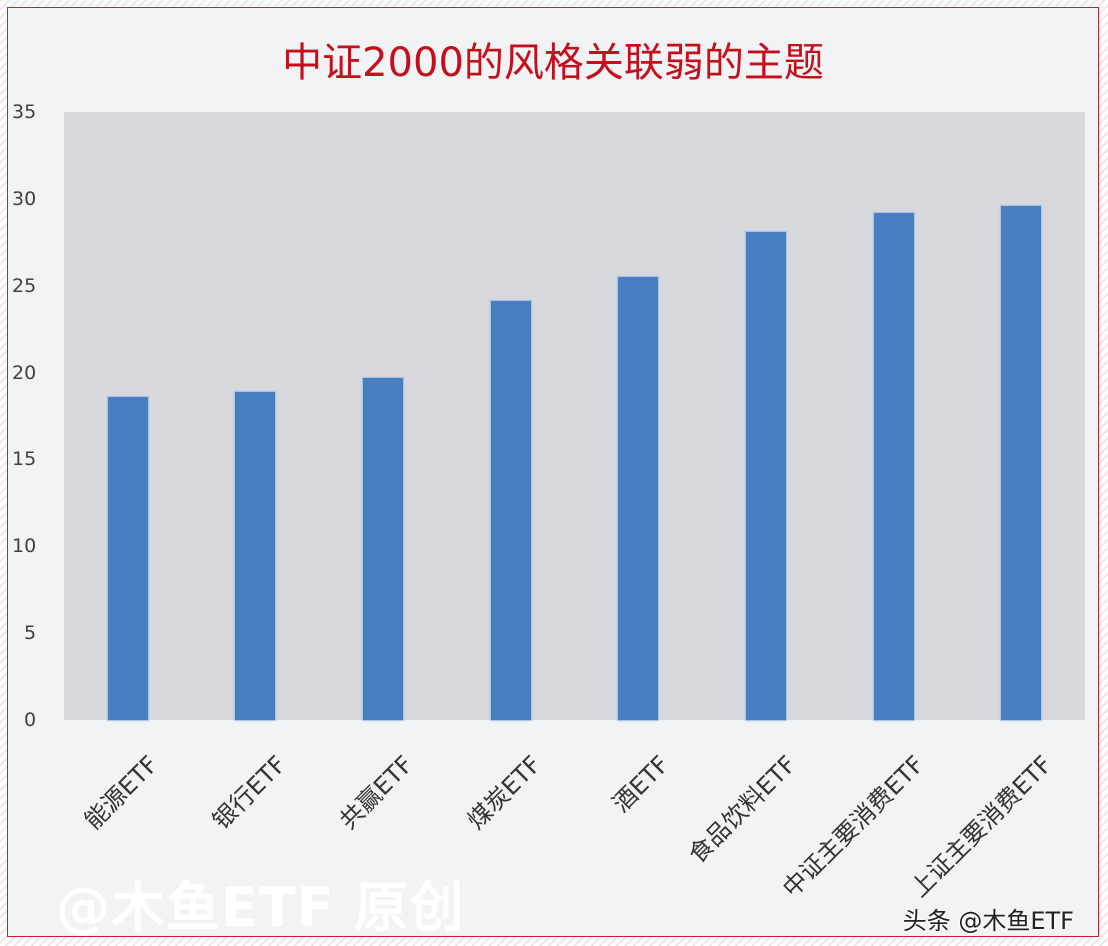 This screenshot has height=946, width=1108. What do you see at coordinates (249, 792) in the screenshot?
I see `x-tick-label: 银行ETF` at bounding box center [249, 792].